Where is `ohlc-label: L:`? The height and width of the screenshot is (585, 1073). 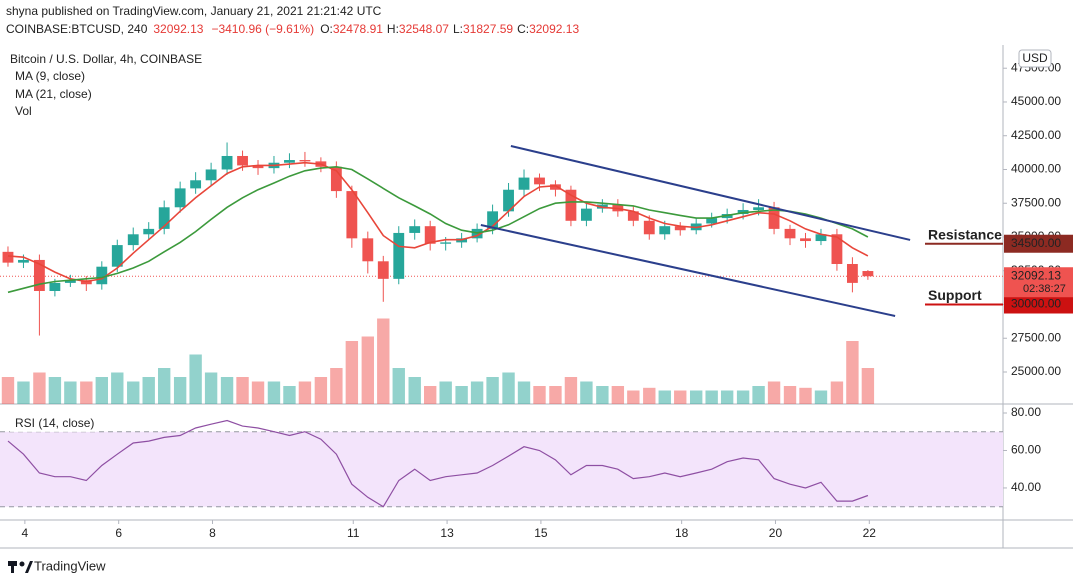 ohlc-label: L: is located at coordinates (458, 29).